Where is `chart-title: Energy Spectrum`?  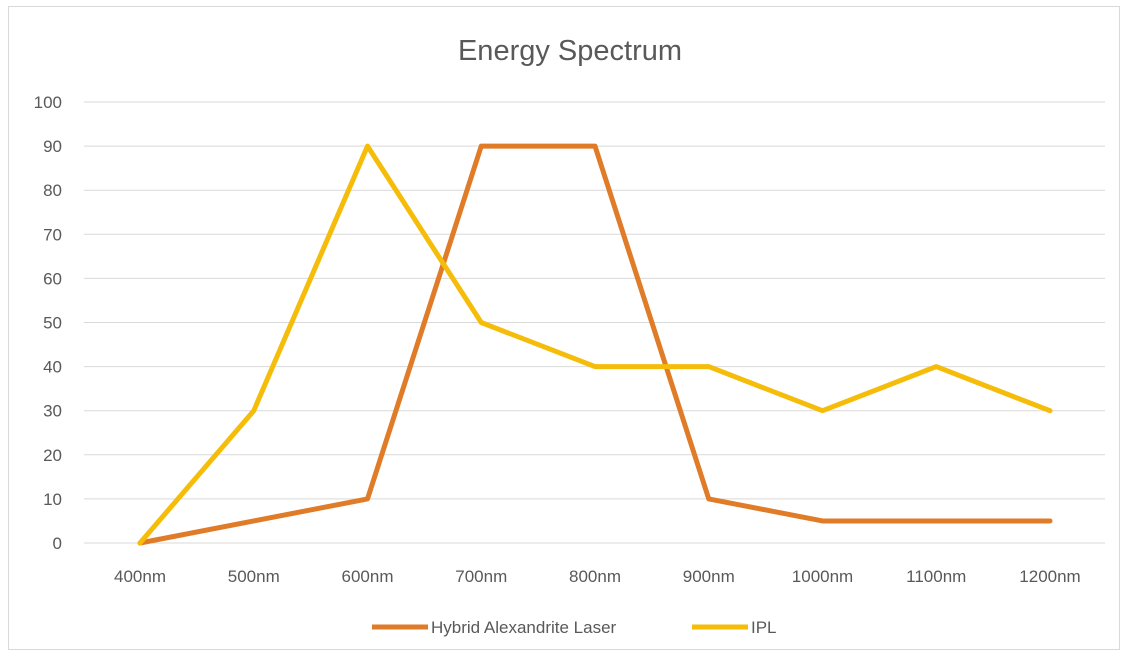
chart-title: Energy Spectrum is located at coordinates (570, 51).